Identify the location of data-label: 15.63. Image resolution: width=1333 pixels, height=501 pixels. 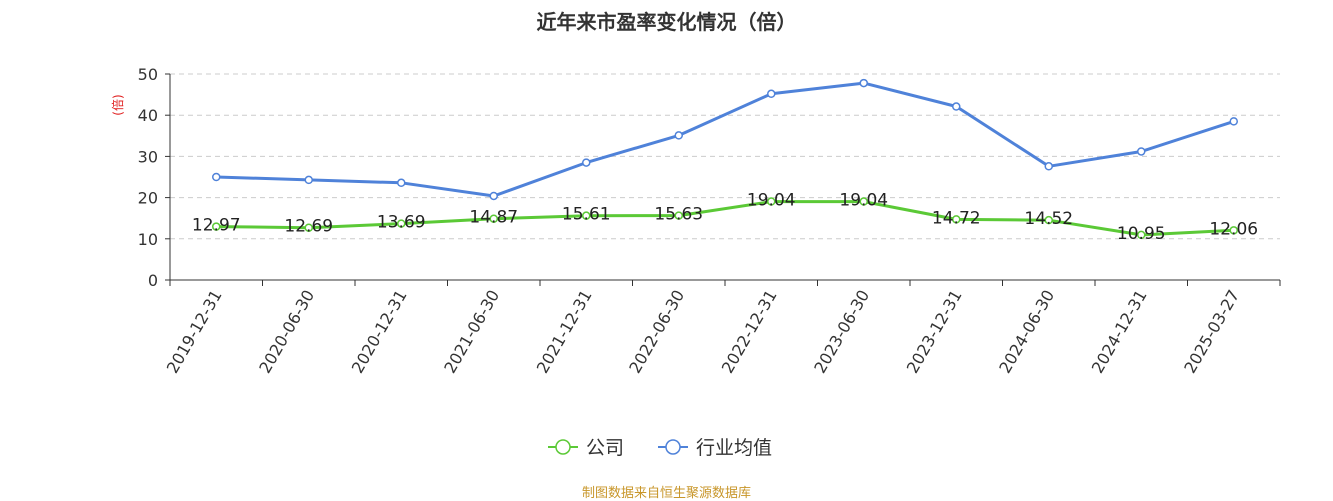
(678, 215).